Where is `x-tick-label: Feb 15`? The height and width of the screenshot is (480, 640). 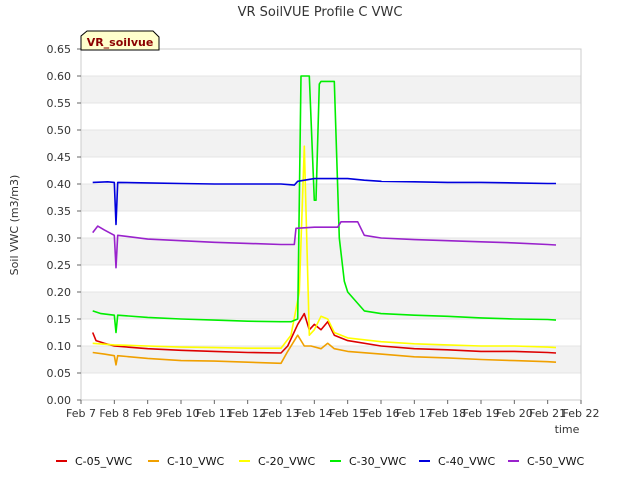 x-tick-label: Feb 15 is located at coordinates (347, 413).